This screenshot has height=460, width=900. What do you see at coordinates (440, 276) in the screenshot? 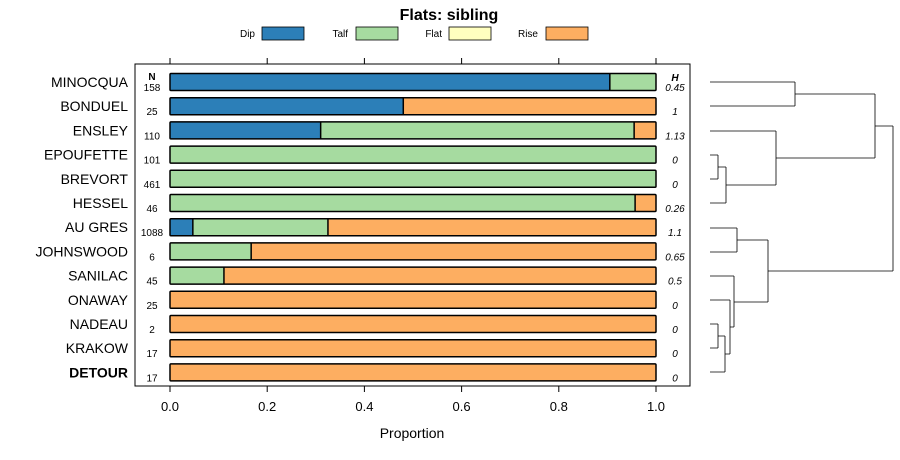
I see `bar-sanilac-rise` at bounding box center [440, 276].